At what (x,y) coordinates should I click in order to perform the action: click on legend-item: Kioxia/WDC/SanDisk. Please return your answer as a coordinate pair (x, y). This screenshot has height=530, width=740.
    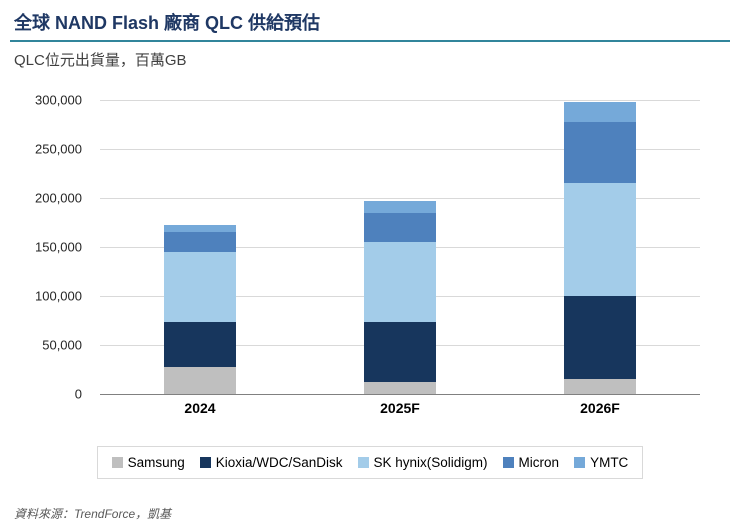
    Looking at the image, I should click on (271, 462).